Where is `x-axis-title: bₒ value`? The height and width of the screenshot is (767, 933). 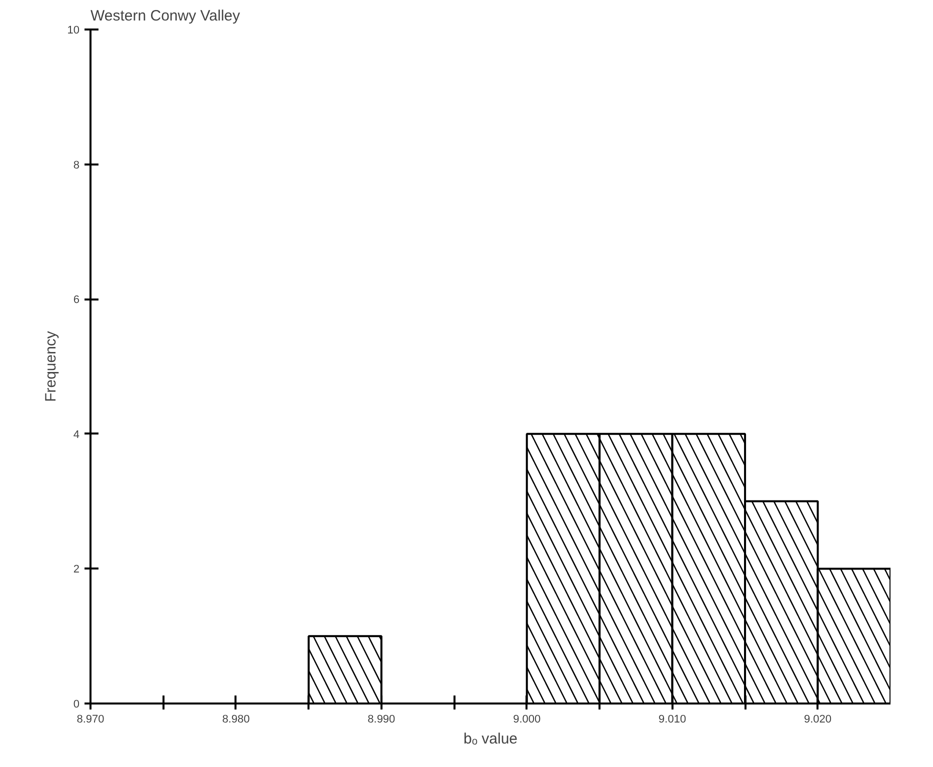 x-axis-title: bₒ value is located at coordinates (490, 739).